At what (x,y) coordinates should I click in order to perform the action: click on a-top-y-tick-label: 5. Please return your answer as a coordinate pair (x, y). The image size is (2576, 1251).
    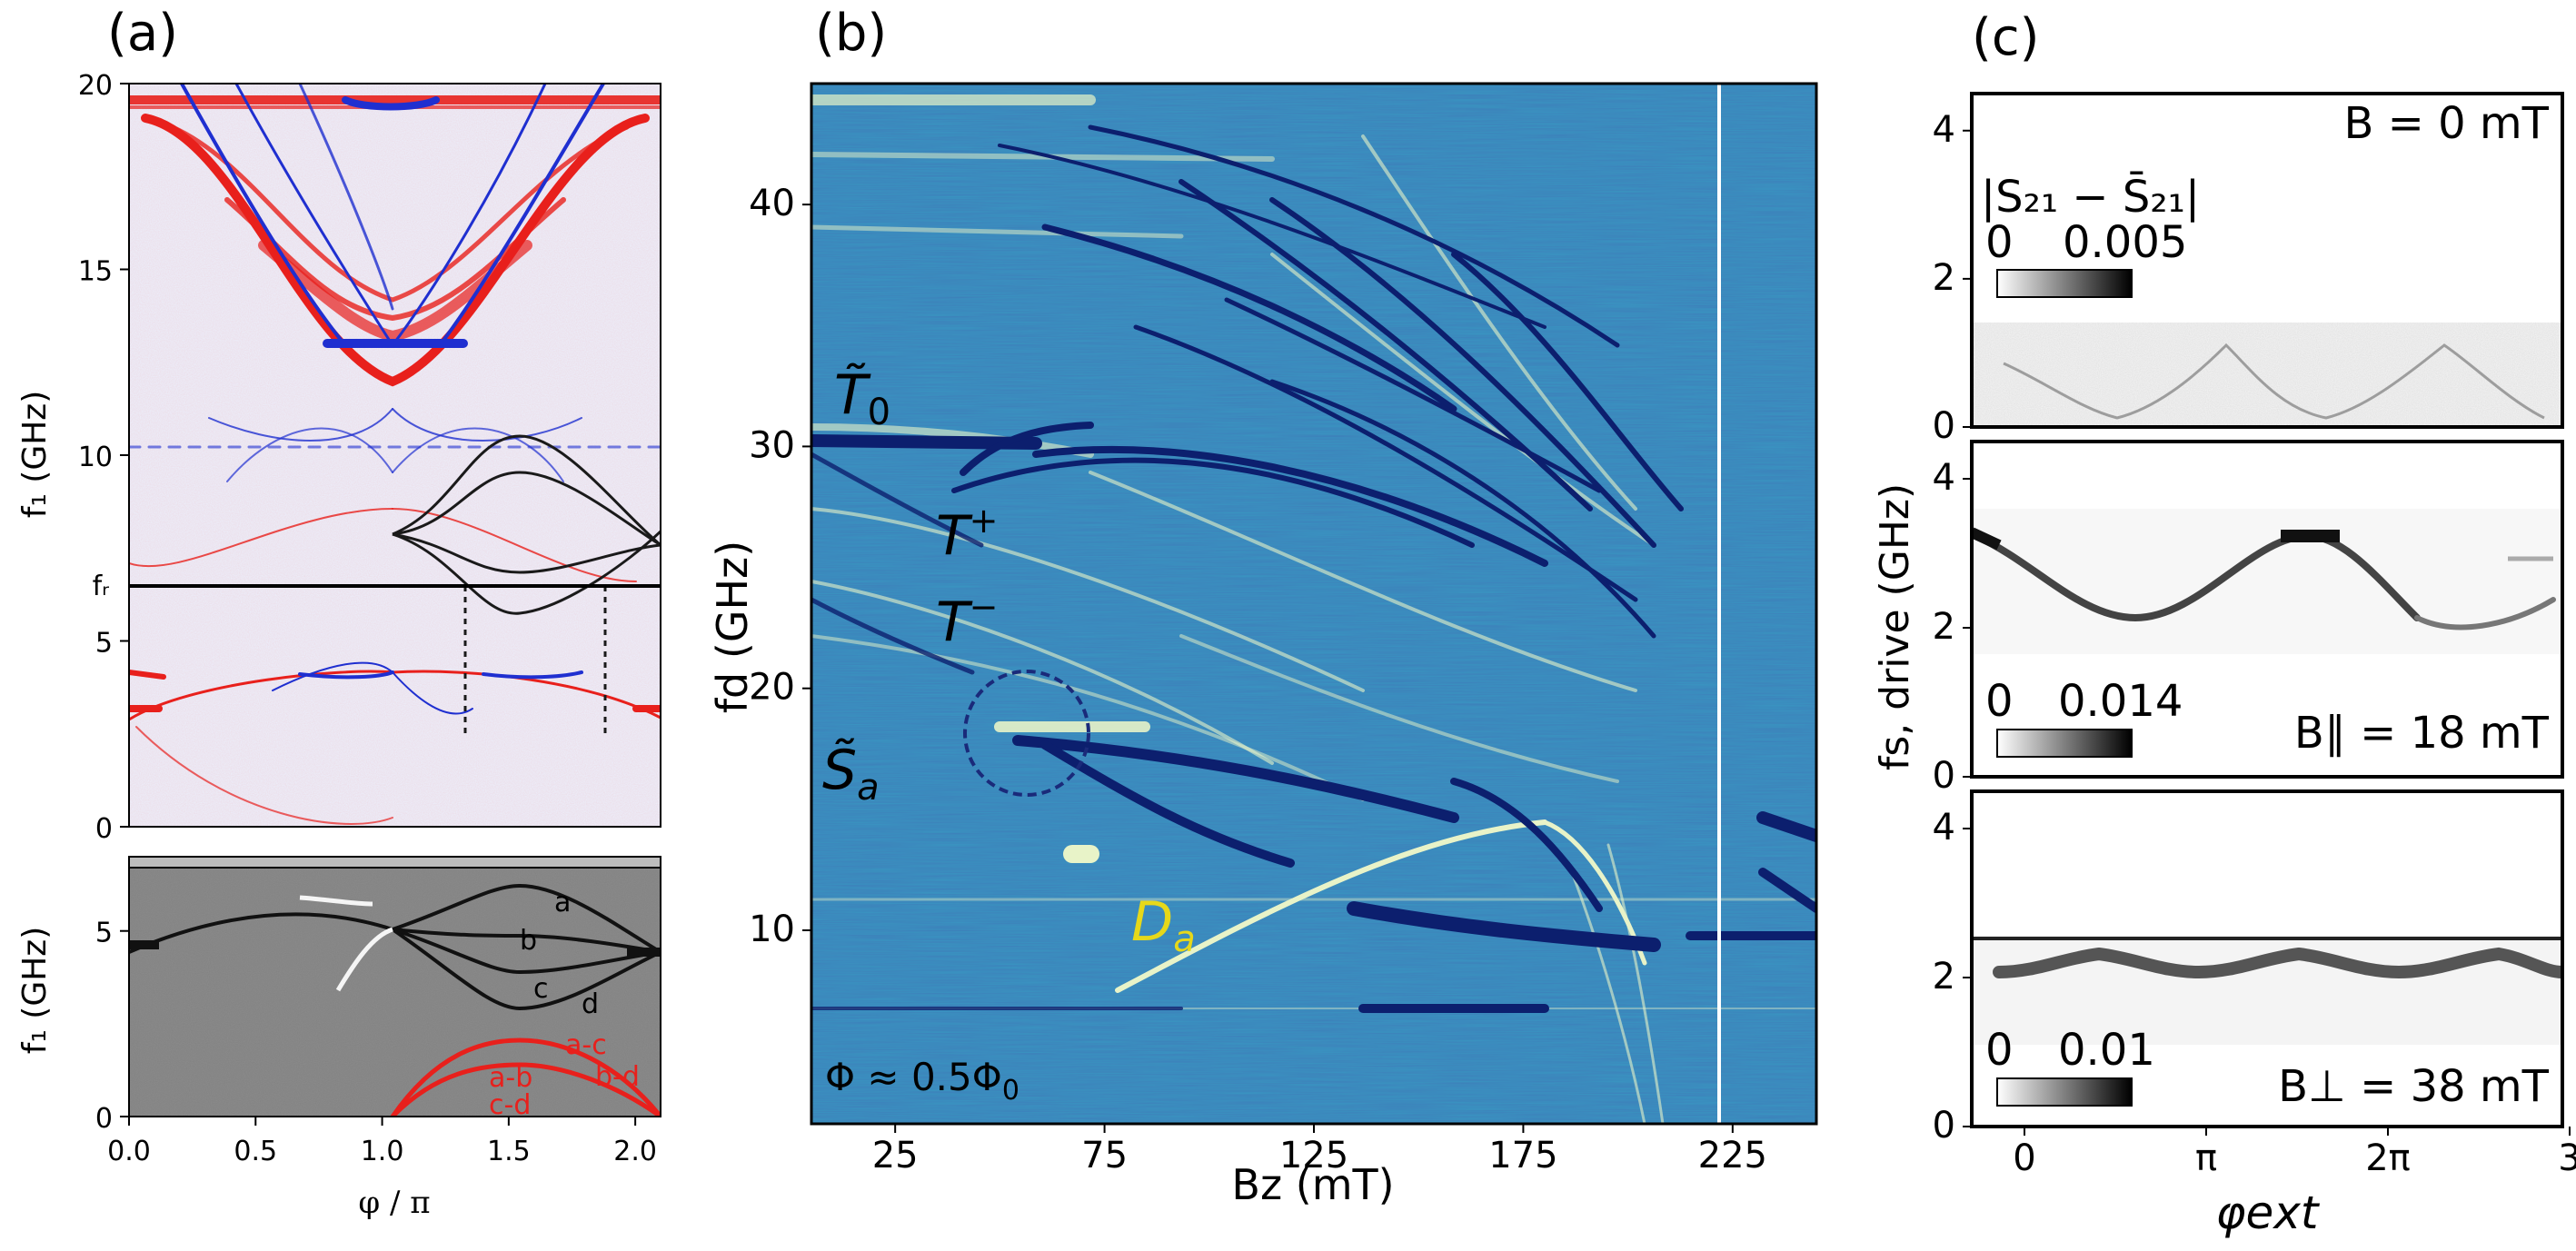
    Looking at the image, I should click on (104, 644).